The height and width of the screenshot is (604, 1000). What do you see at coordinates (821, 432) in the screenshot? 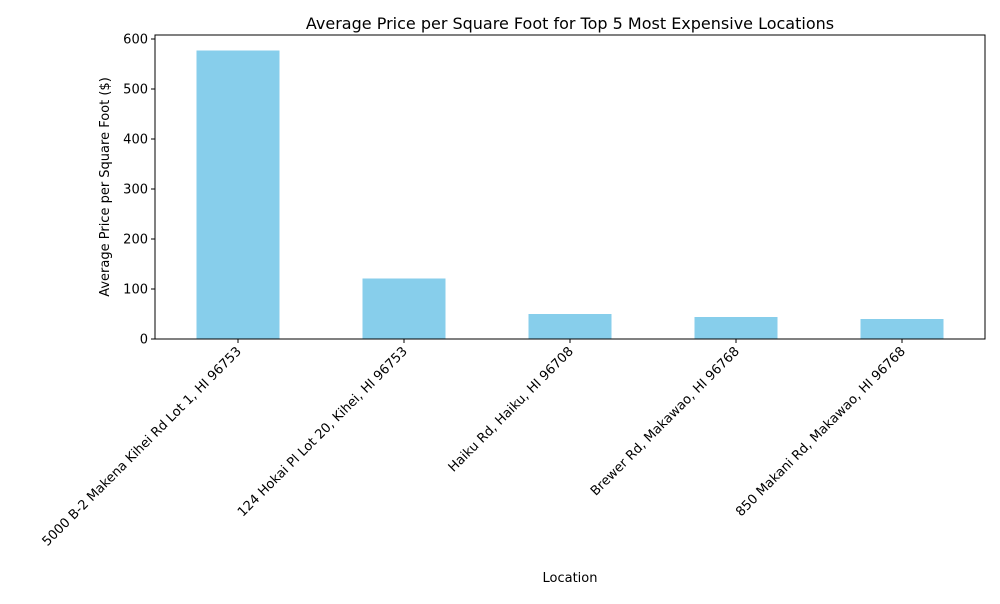
I see `x-tick-label: 850 Makani Rd, Makawao, HI 96768` at bounding box center [821, 432].